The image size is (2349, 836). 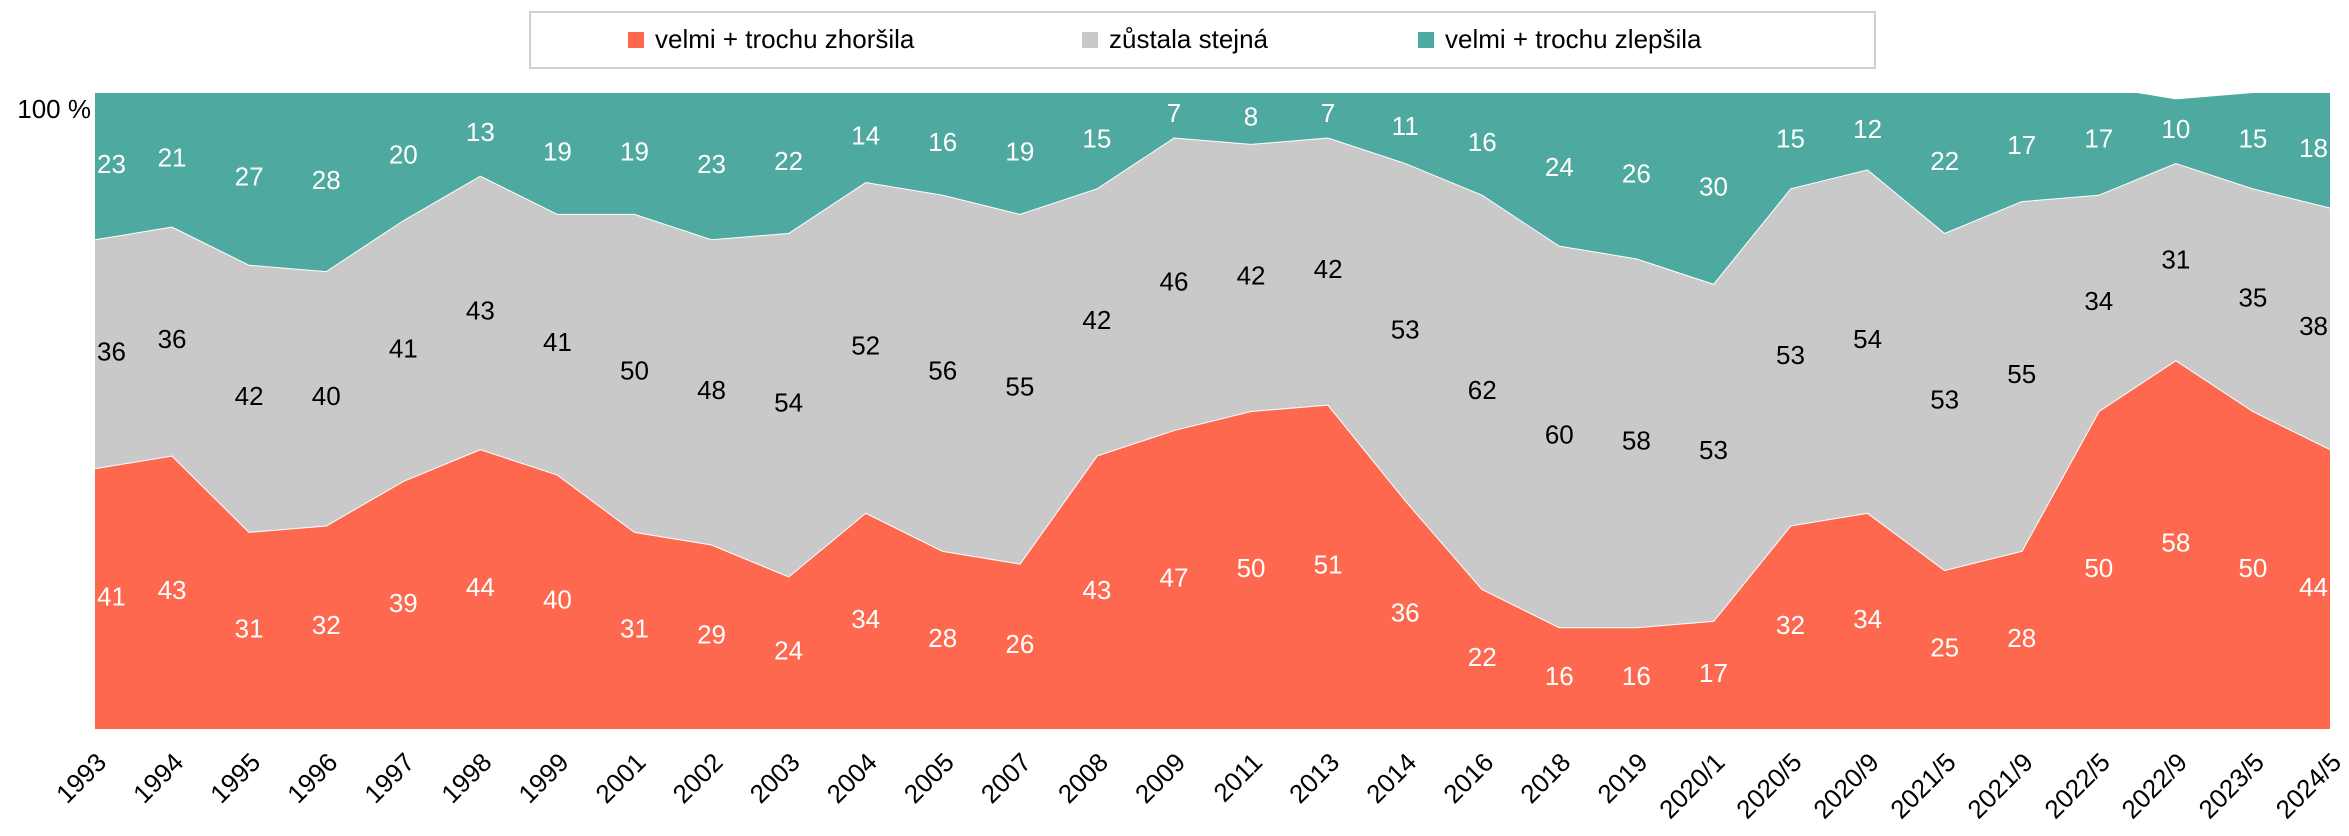 What do you see at coordinates (2308, 785) in the screenshot?
I see `x-tick-label: 2024/5` at bounding box center [2308, 785].